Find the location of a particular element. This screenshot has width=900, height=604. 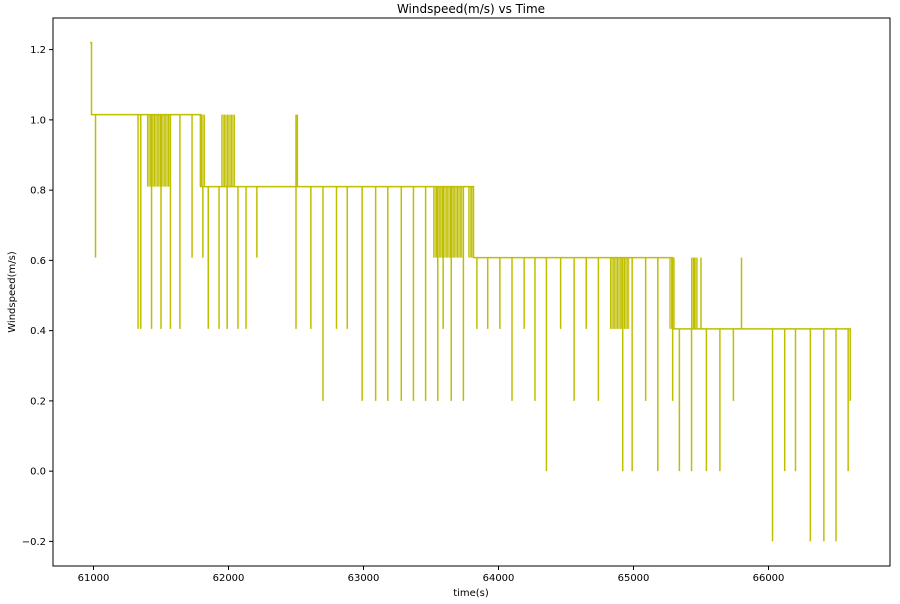

x-tick-label: 62000 is located at coordinates (229, 578).